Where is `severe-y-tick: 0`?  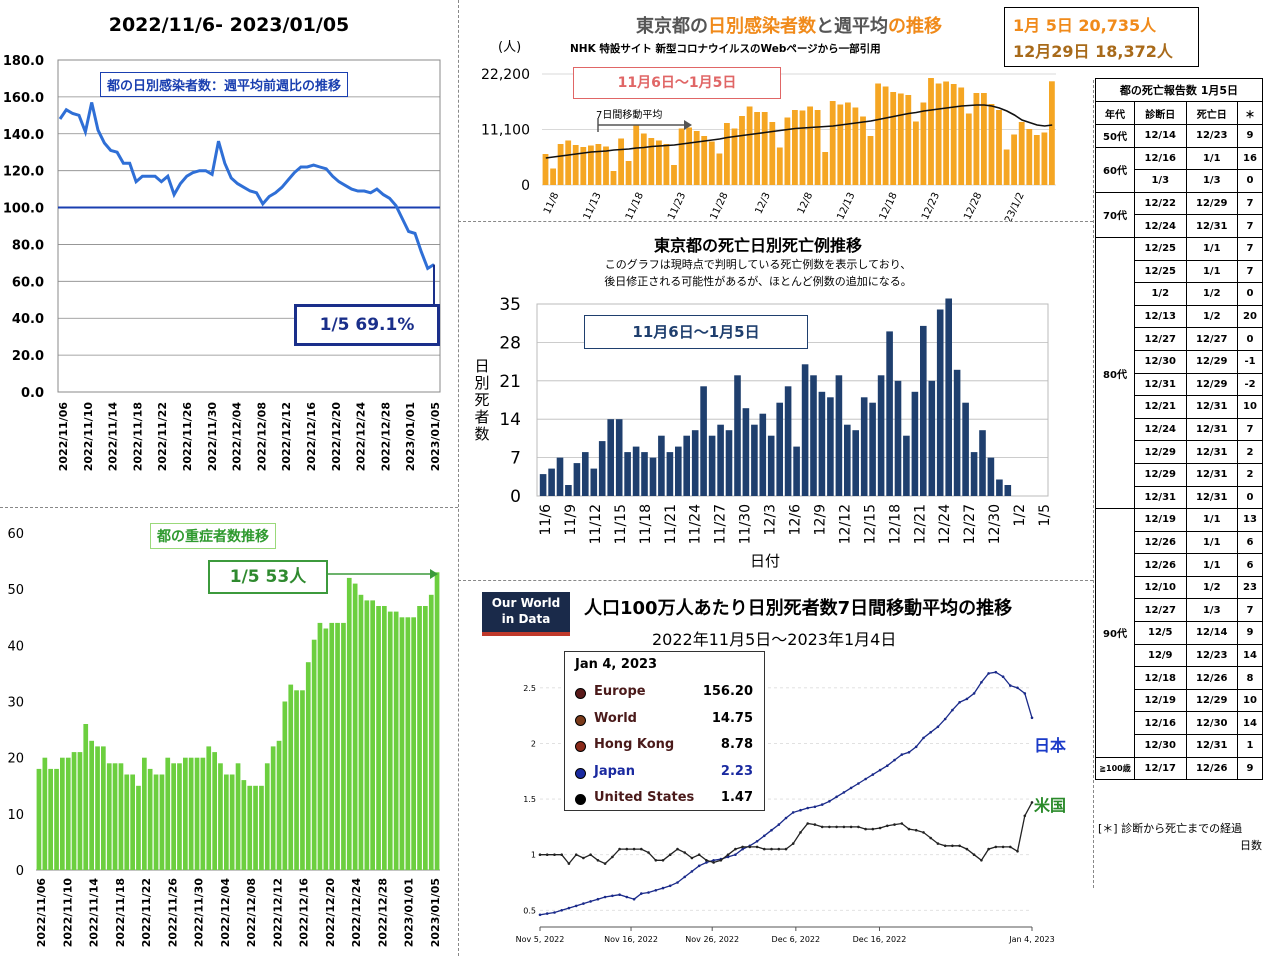 severe-y-tick: 0 is located at coordinates (20, 871).